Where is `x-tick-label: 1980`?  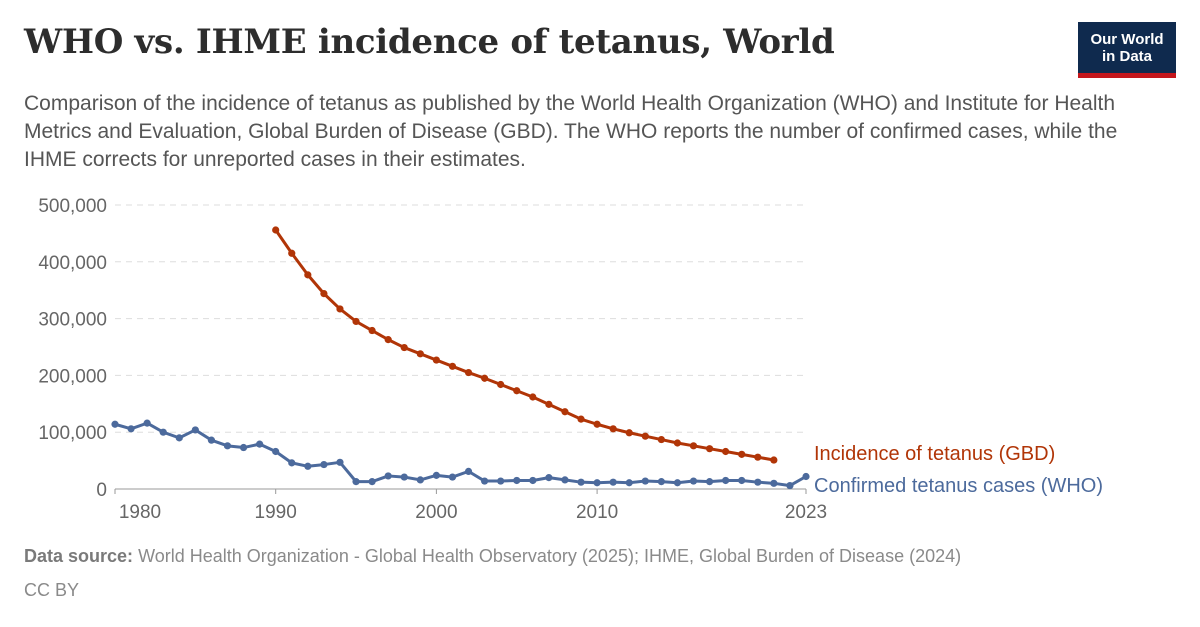 x-tick-label: 1980 is located at coordinates (140, 512).